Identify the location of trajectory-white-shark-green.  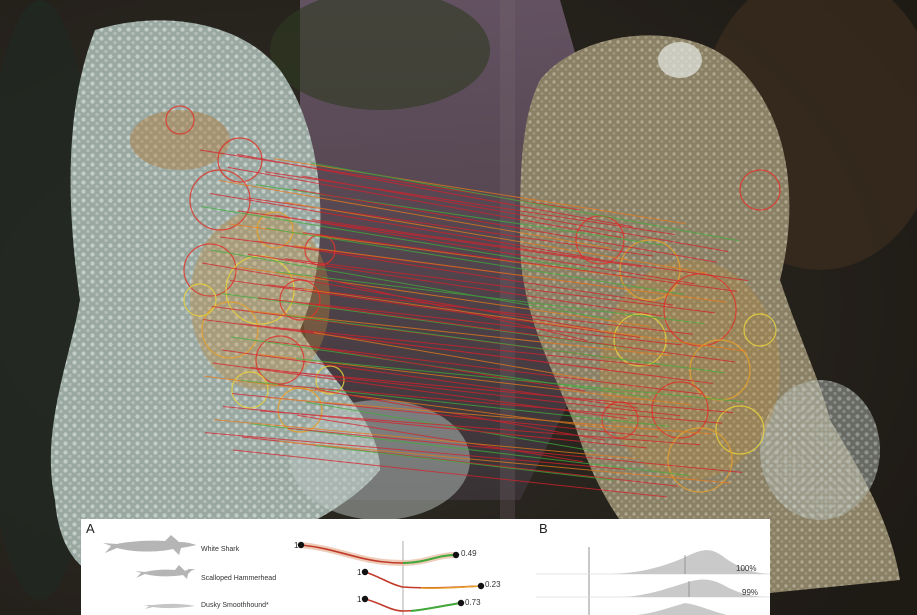
(429, 559).